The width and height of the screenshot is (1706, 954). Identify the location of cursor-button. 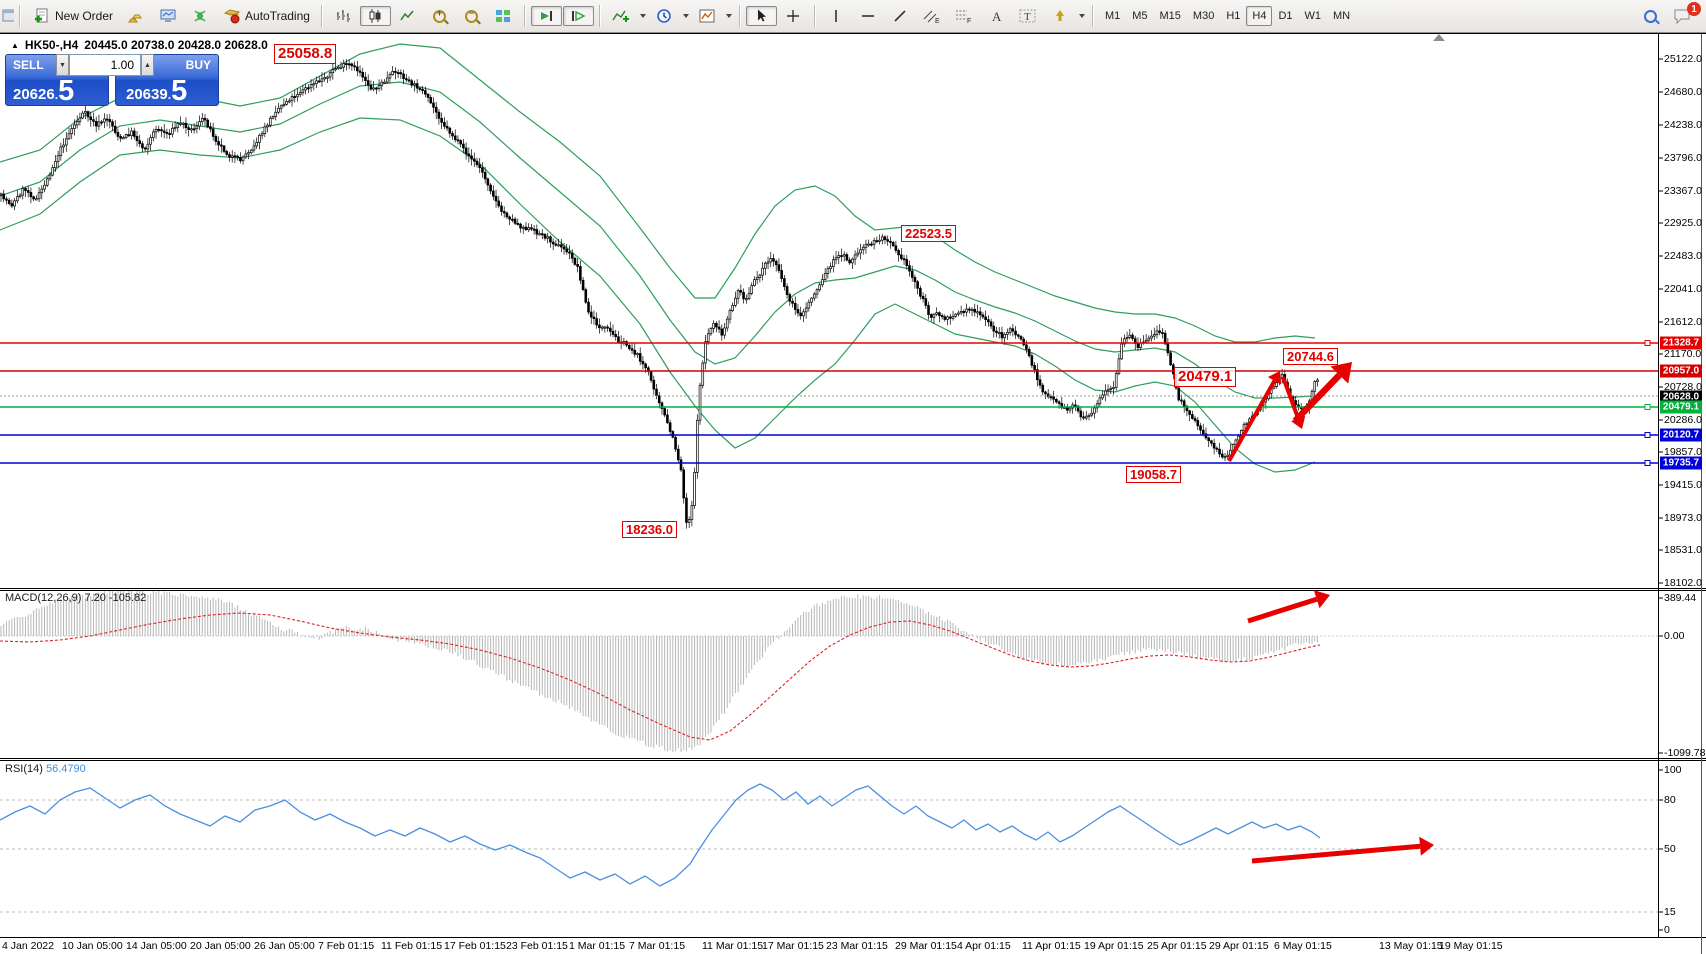
(761, 16).